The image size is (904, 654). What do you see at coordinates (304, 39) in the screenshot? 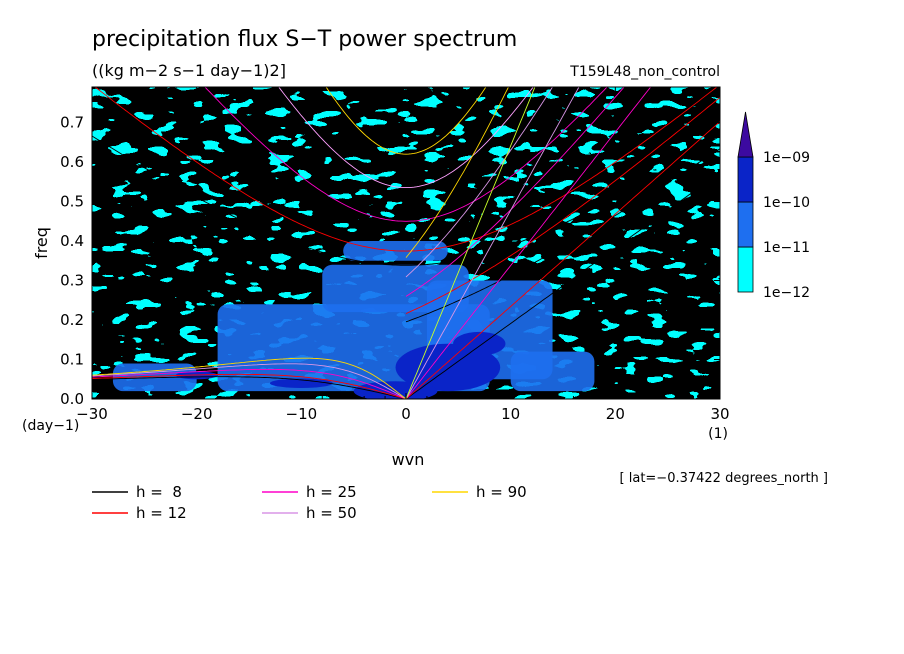
I see `chart-title: precipitation flux S−T power spectrum` at bounding box center [304, 39].